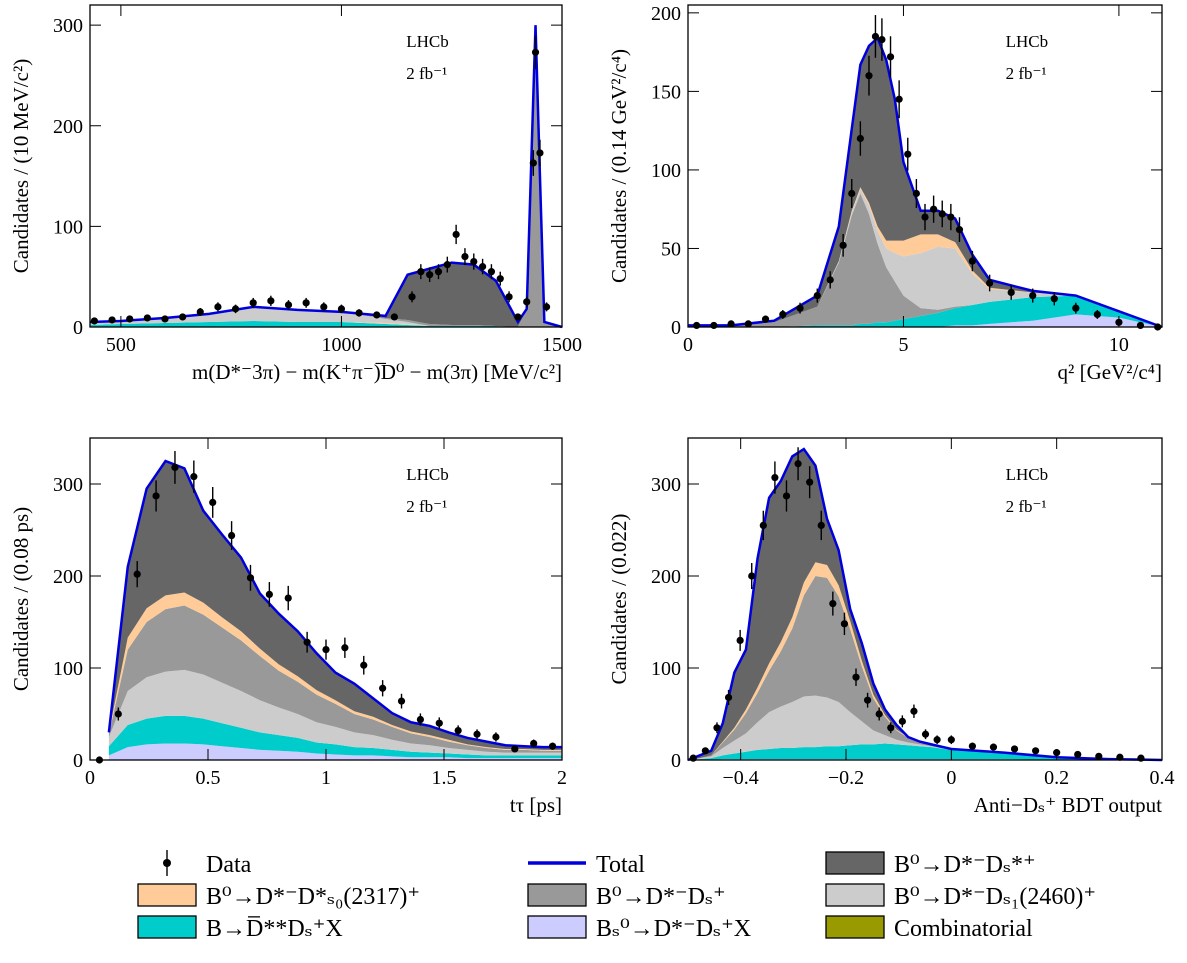 The width and height of the screenshot is (1187, 963). What do you see at coordinates (562, 778) in the screenshot?
I see `x-tick-label: 2` at bounding box center [562, 778].